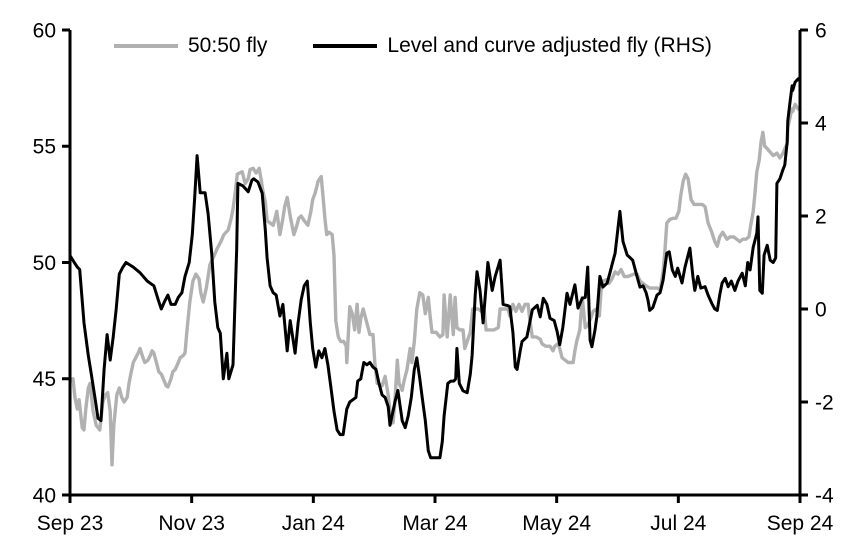 This screenshot has width=852, height=551. I want to click on x-axis-tick-label: Sep 23, so click(70, 523).